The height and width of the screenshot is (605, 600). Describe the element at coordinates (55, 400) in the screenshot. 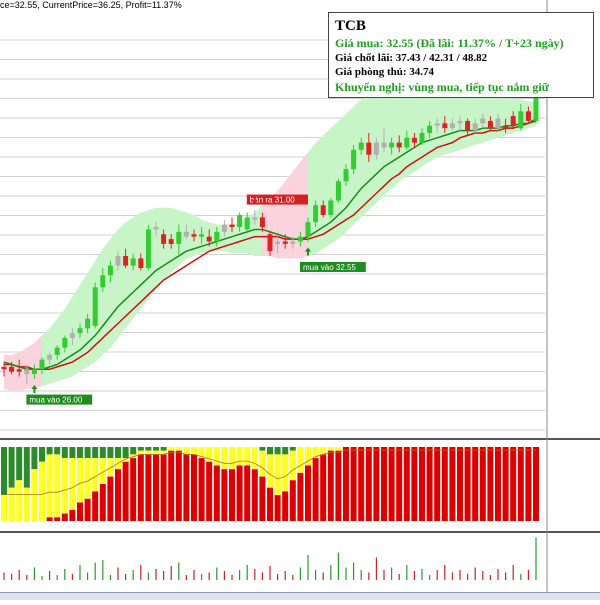

I see `buy-signal-label: mua vào 26.00` at that location.